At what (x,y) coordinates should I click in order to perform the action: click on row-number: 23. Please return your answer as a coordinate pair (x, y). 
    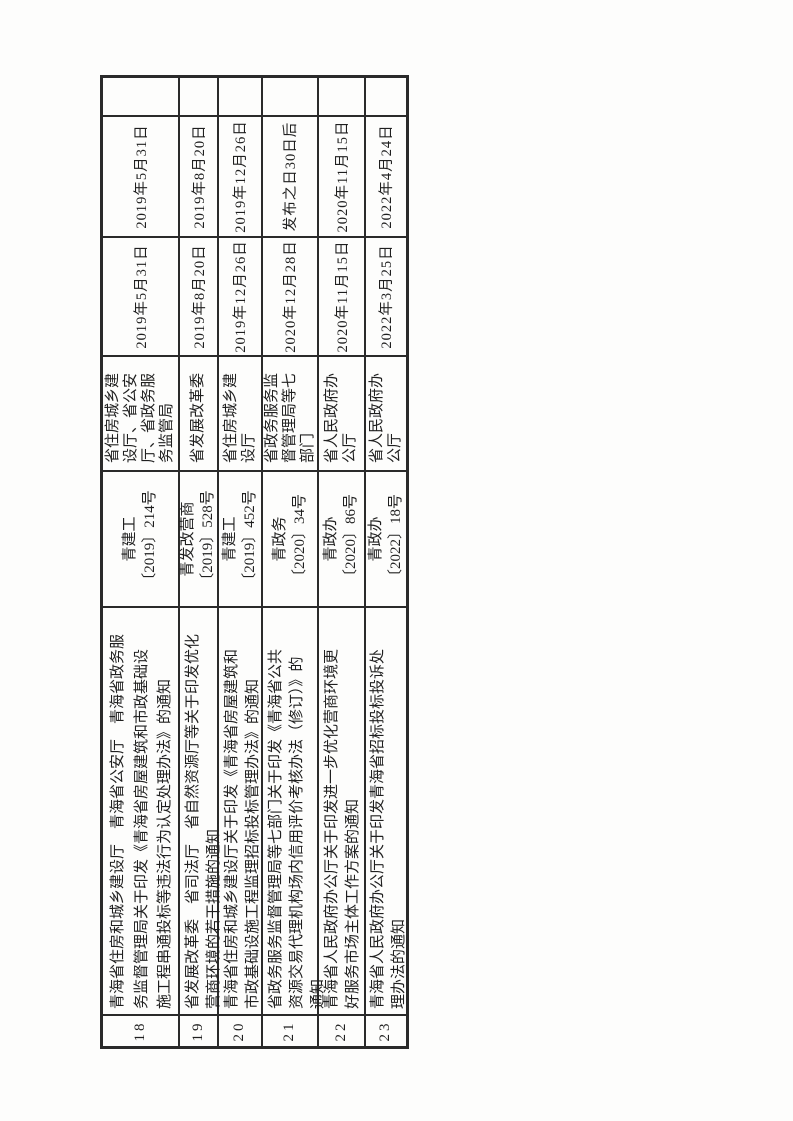
    Looking at the image, I should click on (385, 1031).